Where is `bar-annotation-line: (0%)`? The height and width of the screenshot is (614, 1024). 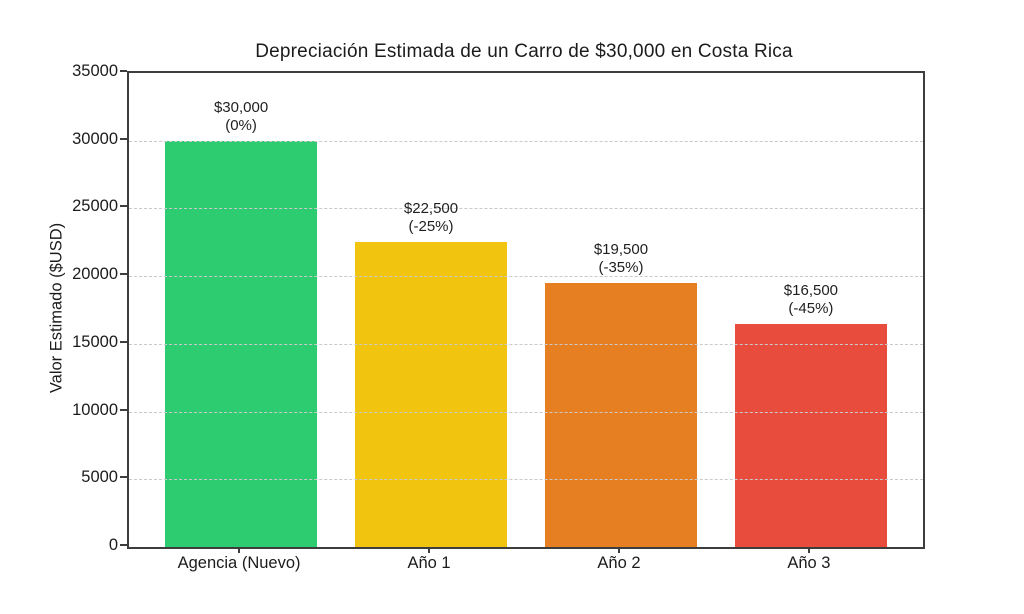 bar-annotation-line: (0%) is located at coordinates (241, 125).